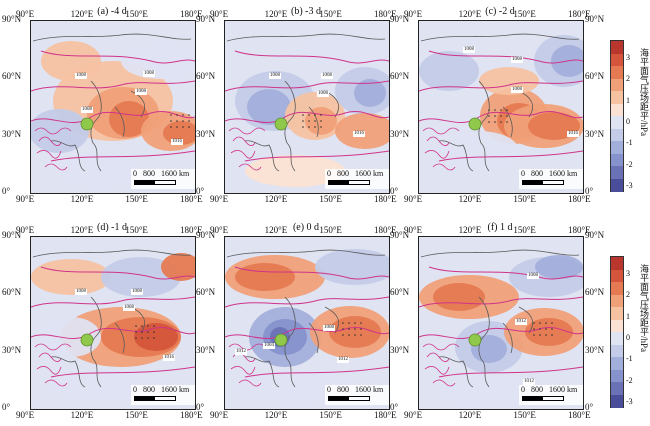 This screenshot has height=426, width=650. I want to click on colorbar-tick: 1, so click(628, 316).